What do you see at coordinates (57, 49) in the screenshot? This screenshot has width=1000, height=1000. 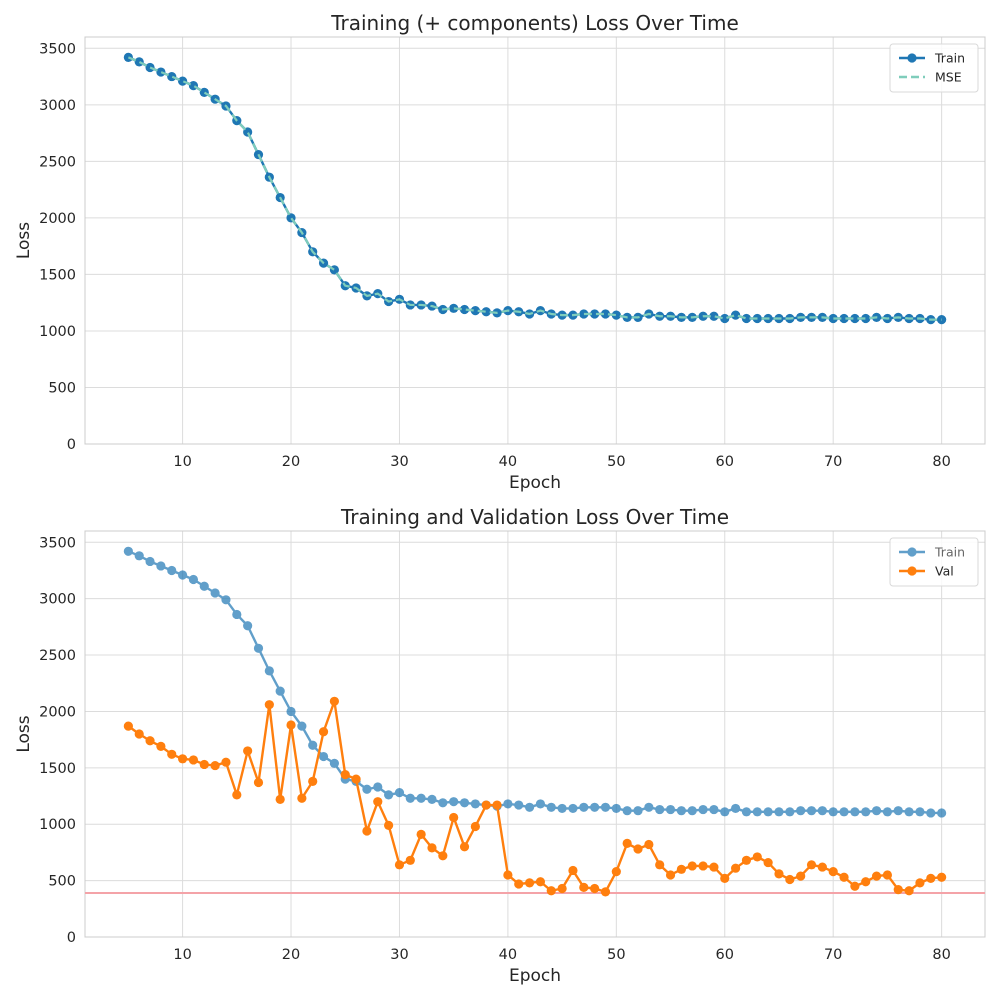 I see `y-tick-label: 3500` at bounding box center [57, 49].